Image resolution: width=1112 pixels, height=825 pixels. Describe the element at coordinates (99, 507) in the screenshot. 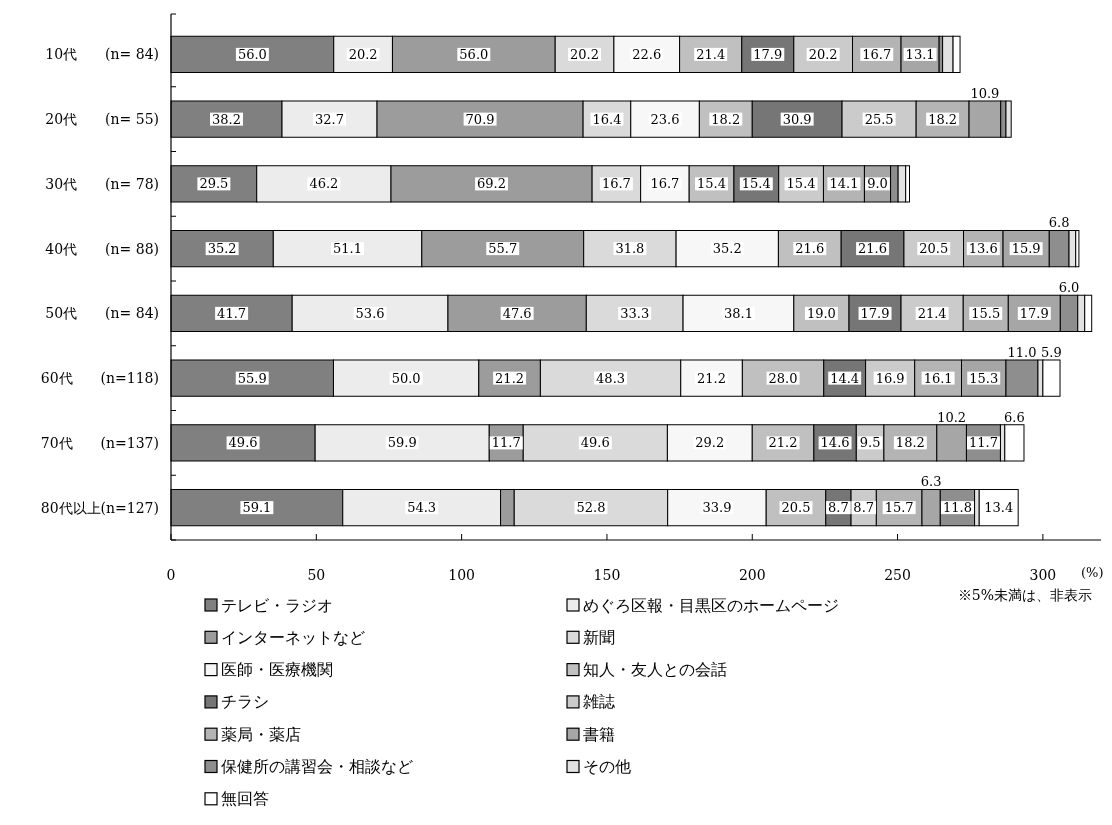

I see `y-tick-label: 80代以上(n=127)` at that location.